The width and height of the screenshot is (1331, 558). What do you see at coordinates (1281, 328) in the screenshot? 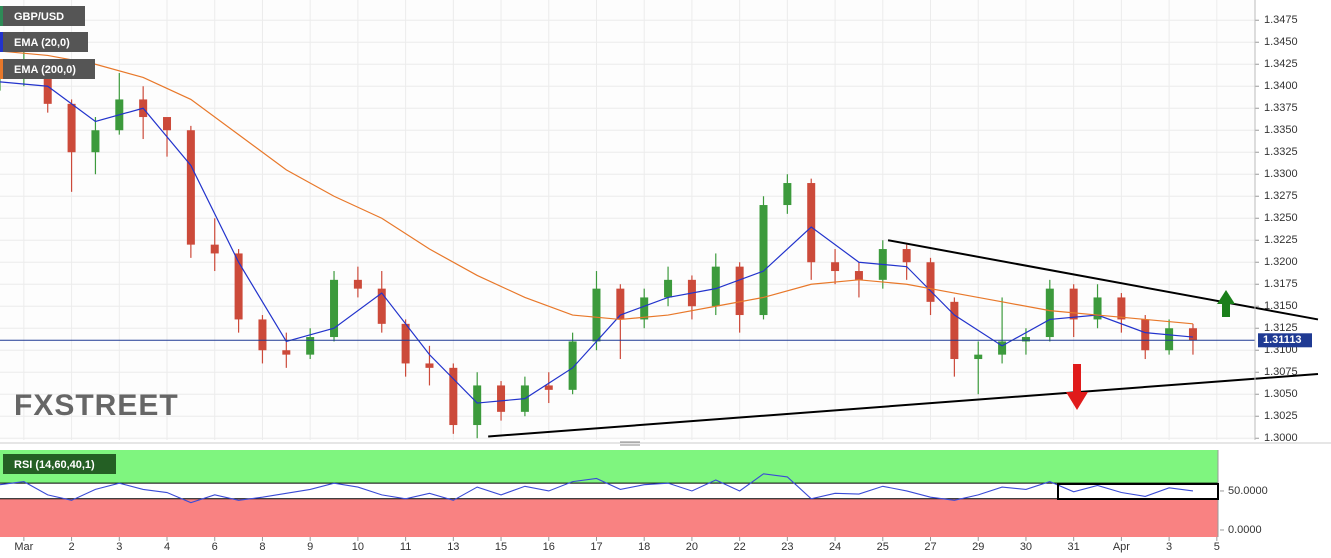
I see `y-tick-label: 1.3125` at bounding box center [1281, 328].